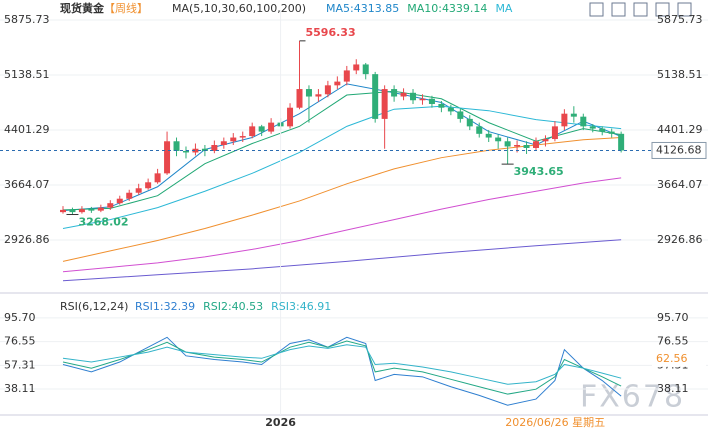 This screenshot has width=708, height=432. Describe the element at coordinates (82, 8) in the screenshot. I see `chart-title: 现货黄金` at that location.